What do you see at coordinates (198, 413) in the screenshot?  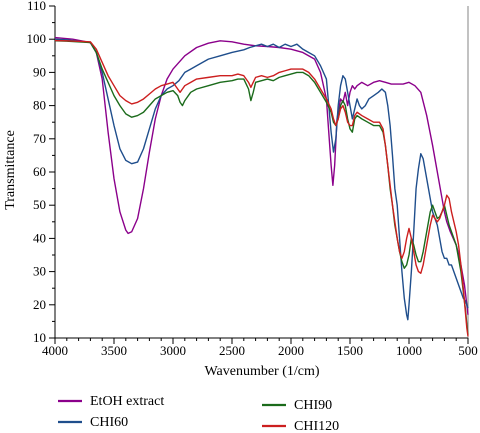 I see `legend: EtOH extract CHI60 CHI90 CHI120` at bounding box center [198, 413].